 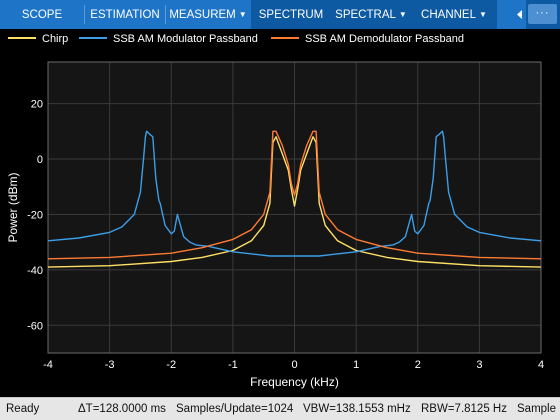 I want to click on status-vbw: VBW=138.1553 mHz, so click(x=357, y=409).